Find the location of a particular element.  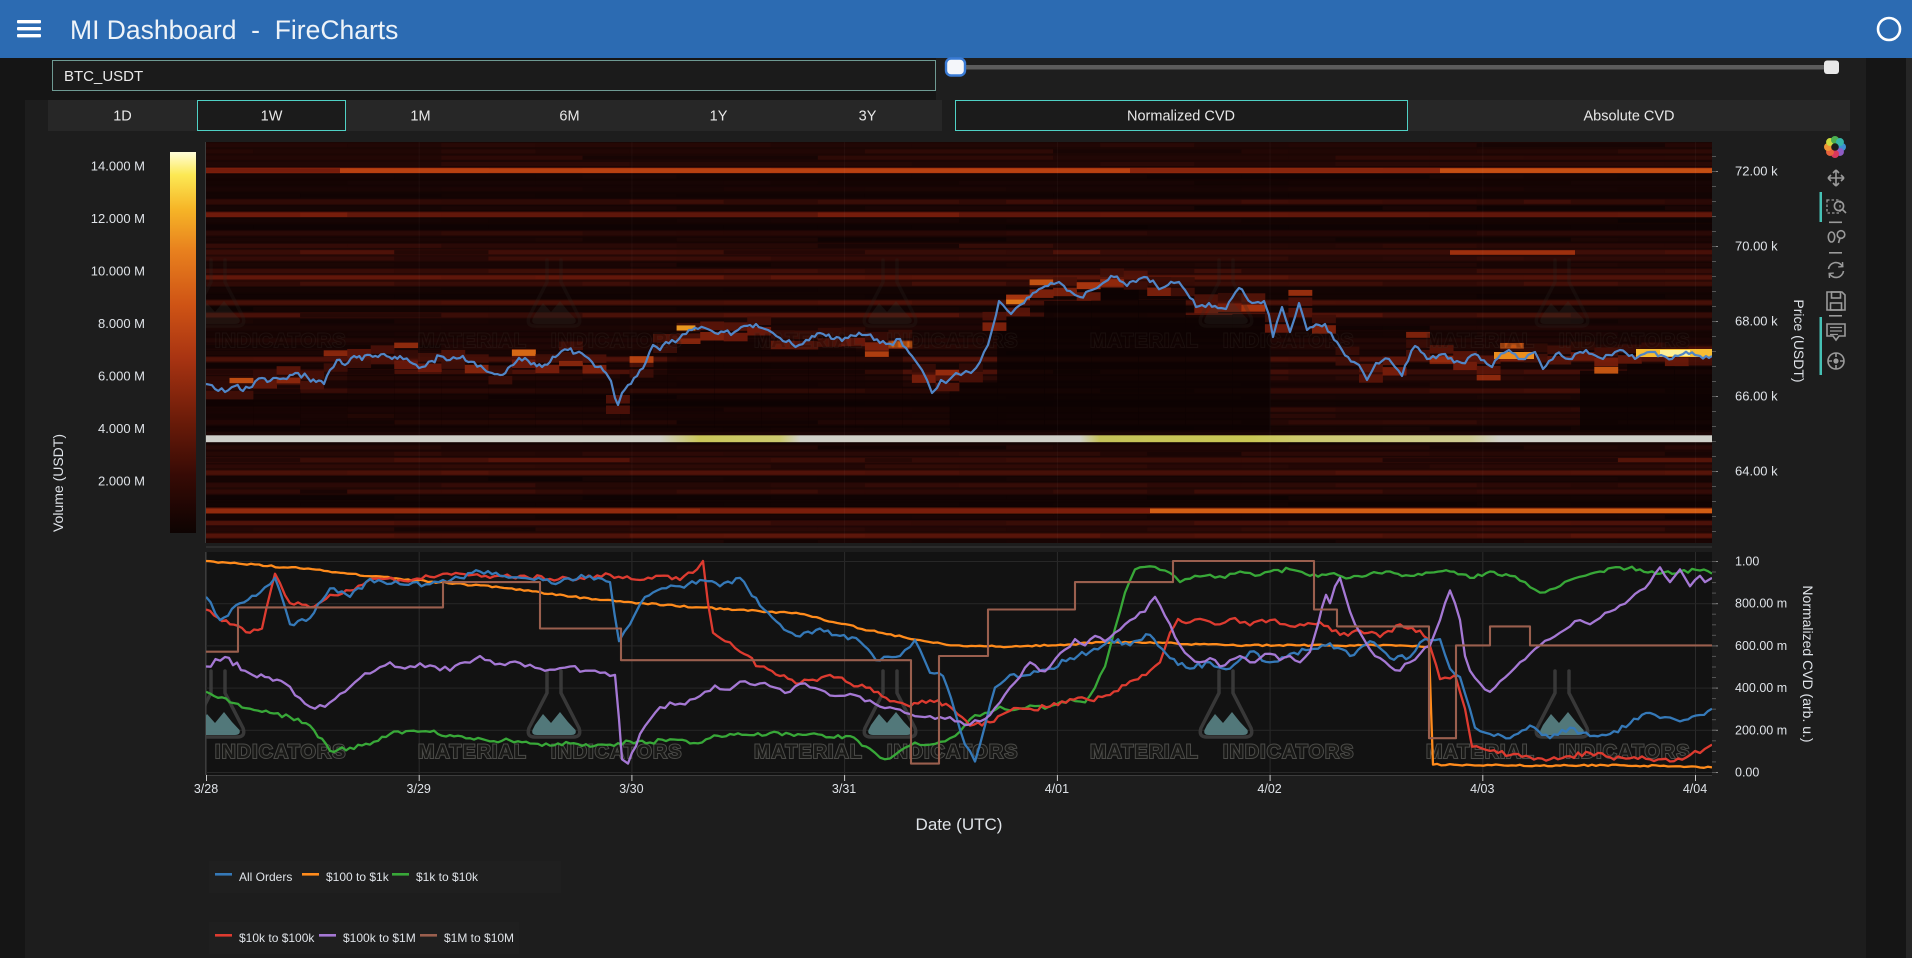

svg-text: 4/04 is located at coordinates (1695, 789).